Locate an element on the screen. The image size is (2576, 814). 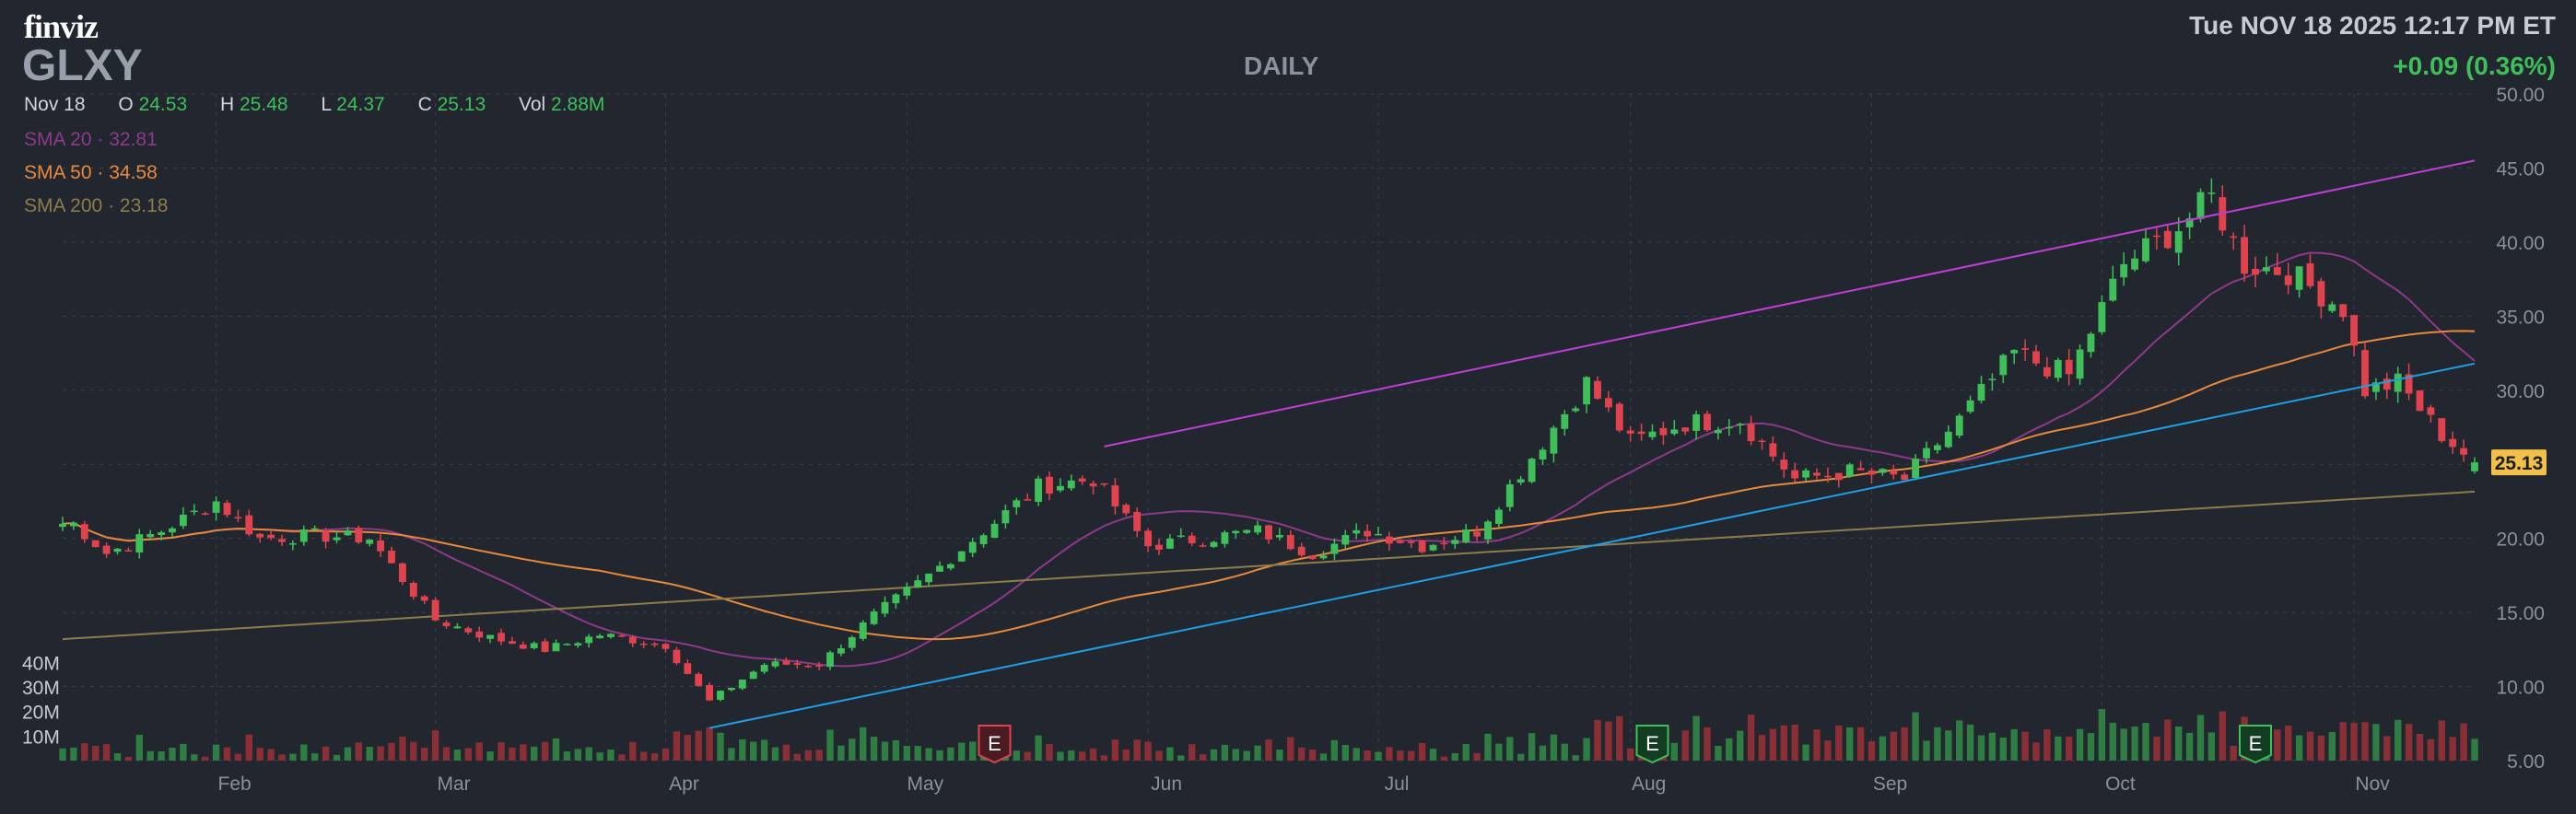
sma50-legend: SMA 50 · 34.58 is located at coordinates (91, 172).